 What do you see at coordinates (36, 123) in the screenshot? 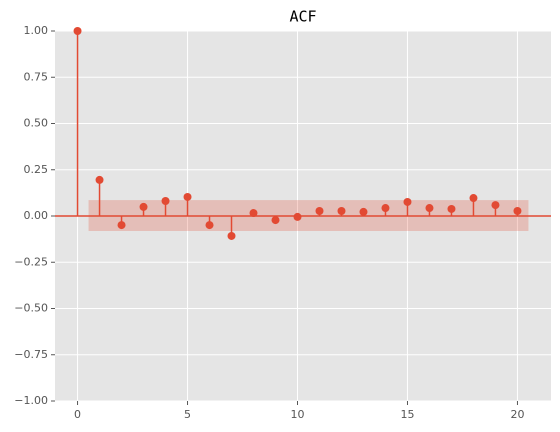
I see `y-tick-label: 0.50` at bounding box center [36, 123].